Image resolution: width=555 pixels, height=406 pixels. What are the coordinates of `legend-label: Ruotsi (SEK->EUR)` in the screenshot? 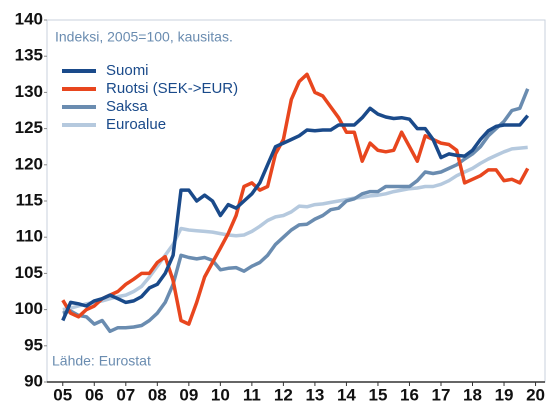 It's located at (172, 88).